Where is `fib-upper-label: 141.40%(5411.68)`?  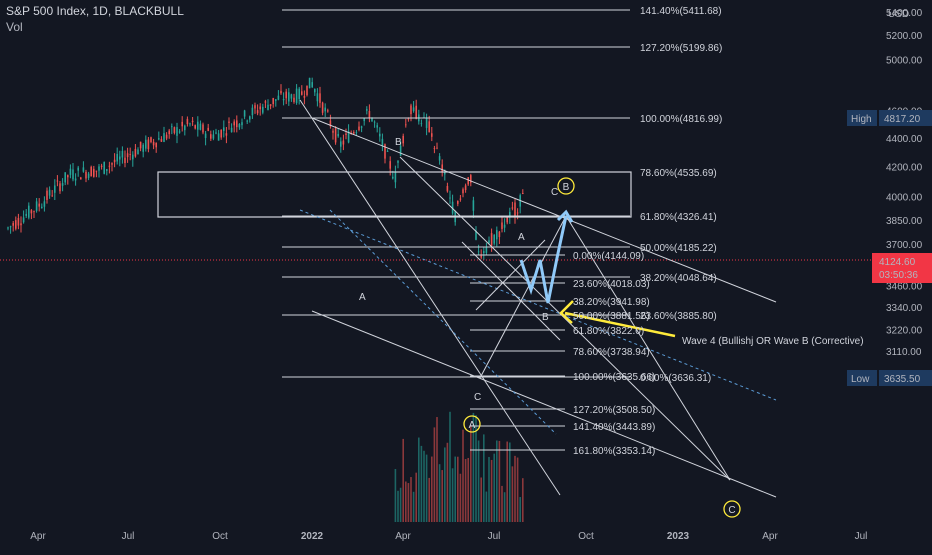
fib-upper-label: 141.40%(5411.68) is located at coordinates (681, 11).